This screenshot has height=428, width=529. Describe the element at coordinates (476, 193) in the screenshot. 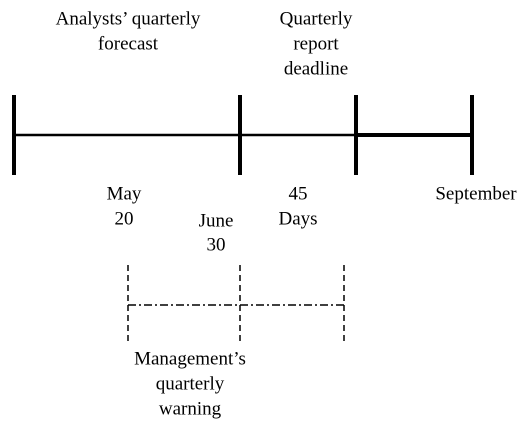

I see `label: September` at that location.